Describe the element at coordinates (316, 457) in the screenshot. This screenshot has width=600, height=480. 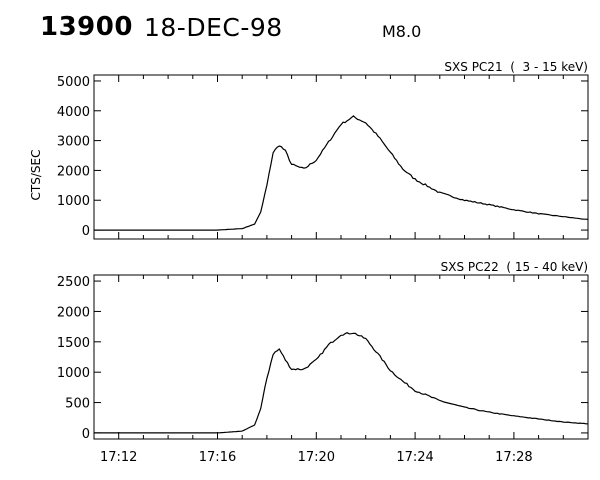
I see `x-tick-label: 17:20` at that location.